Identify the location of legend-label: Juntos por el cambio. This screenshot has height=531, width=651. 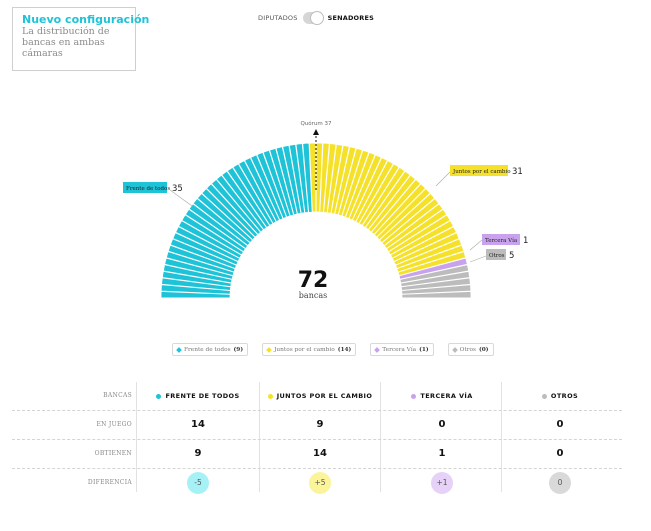
(304, 349).